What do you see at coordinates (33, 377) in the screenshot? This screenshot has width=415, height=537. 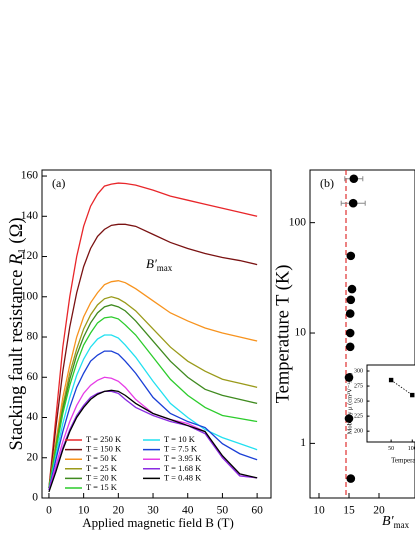 I see `y-tick-label: 60` at bounding box center [33, 377].